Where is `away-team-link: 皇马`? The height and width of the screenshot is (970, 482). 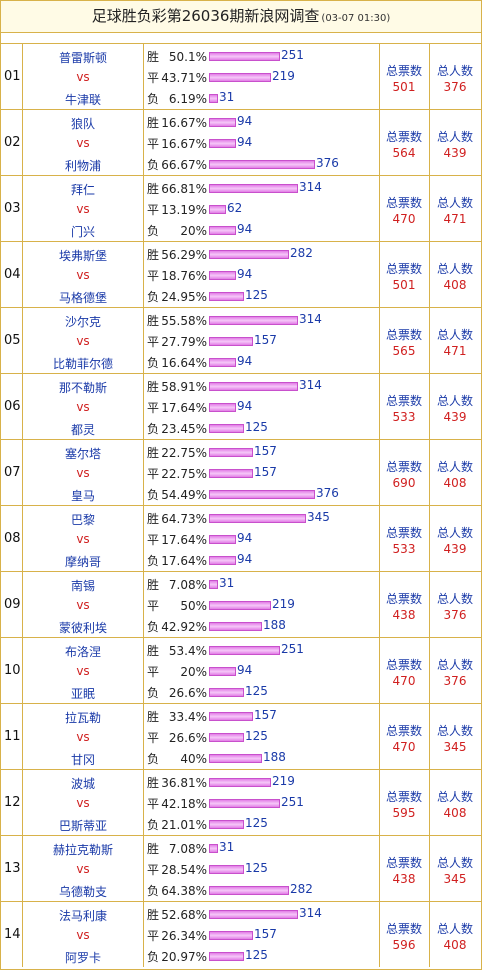
away-team-link: 皇马 is located at coordinates (82, 496).